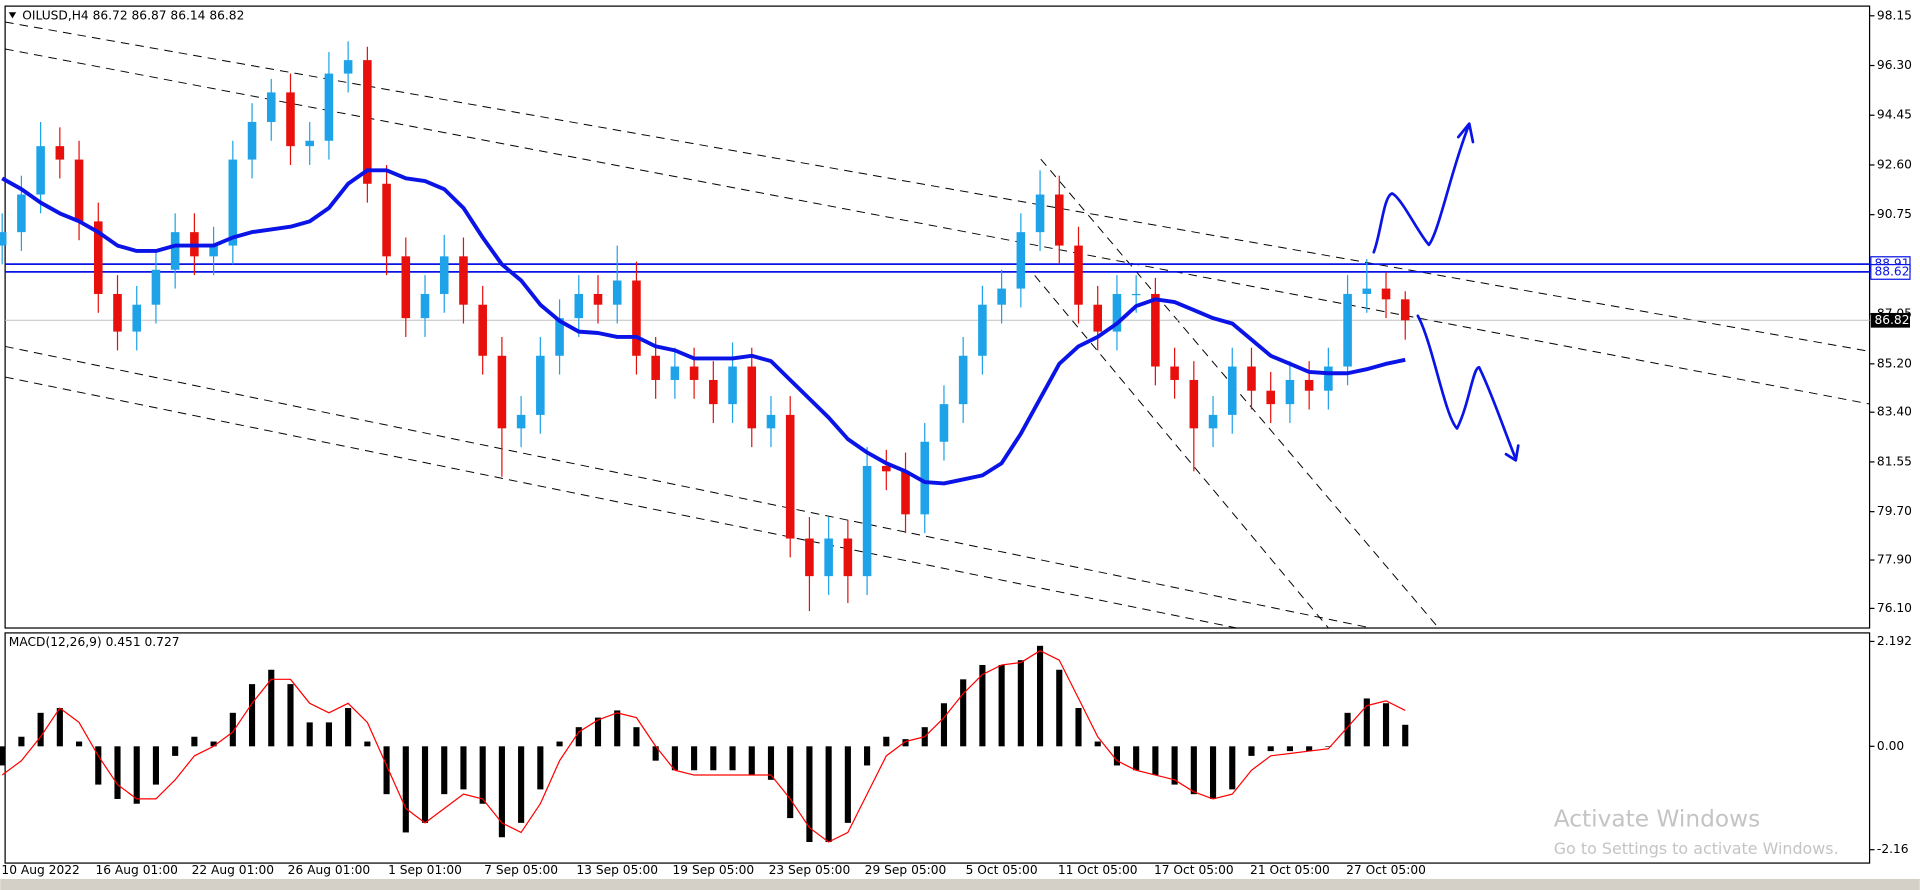 The height and width of the screenshot is (890, 1920). What do you see at coordinates (425, 870) in the screenshot?
I see `x-tick-label: 1 Sep 01:00` at bounding box center [425, 870].